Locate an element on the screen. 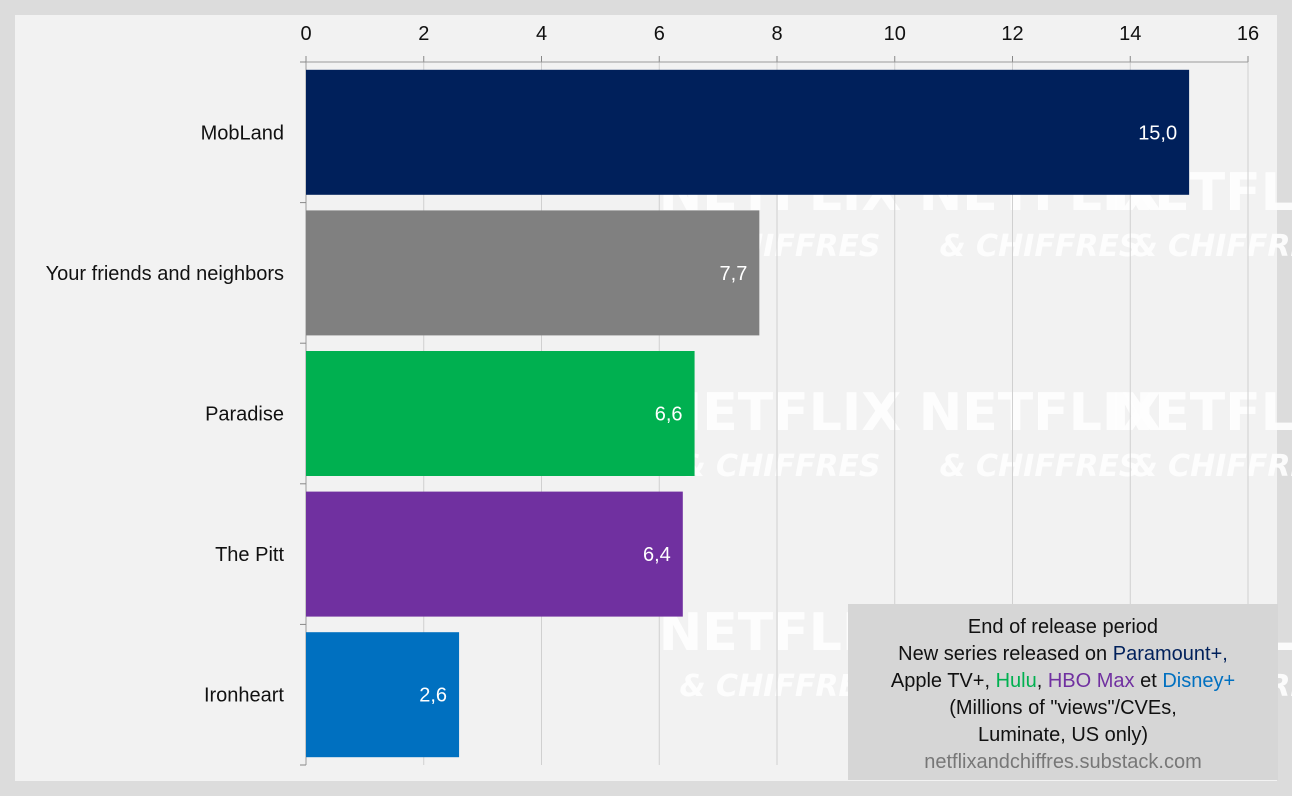 This screenshot has height=796, width=1292. legend-text: New series released on is located at coordinates (1005, 654).